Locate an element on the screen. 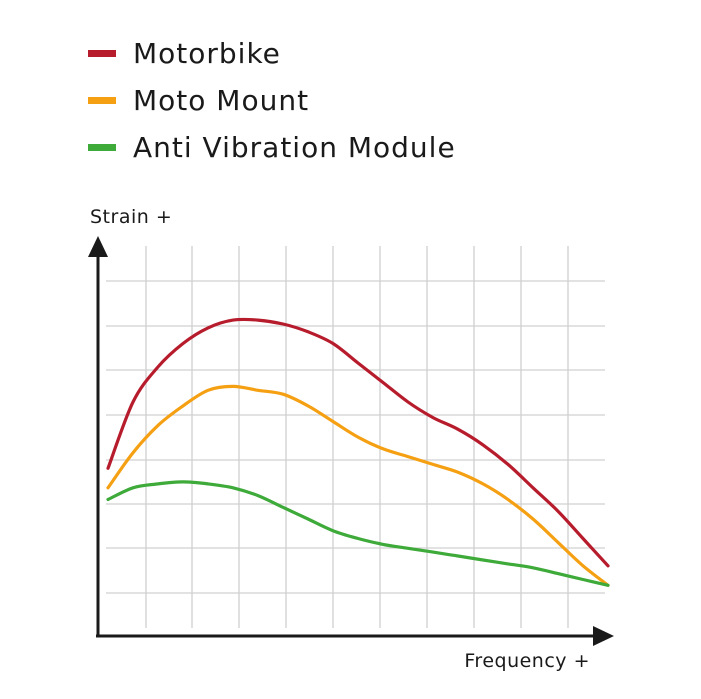 The image size is (701, 699). legend-label: Motorbike is located at coordinates (207, 53).